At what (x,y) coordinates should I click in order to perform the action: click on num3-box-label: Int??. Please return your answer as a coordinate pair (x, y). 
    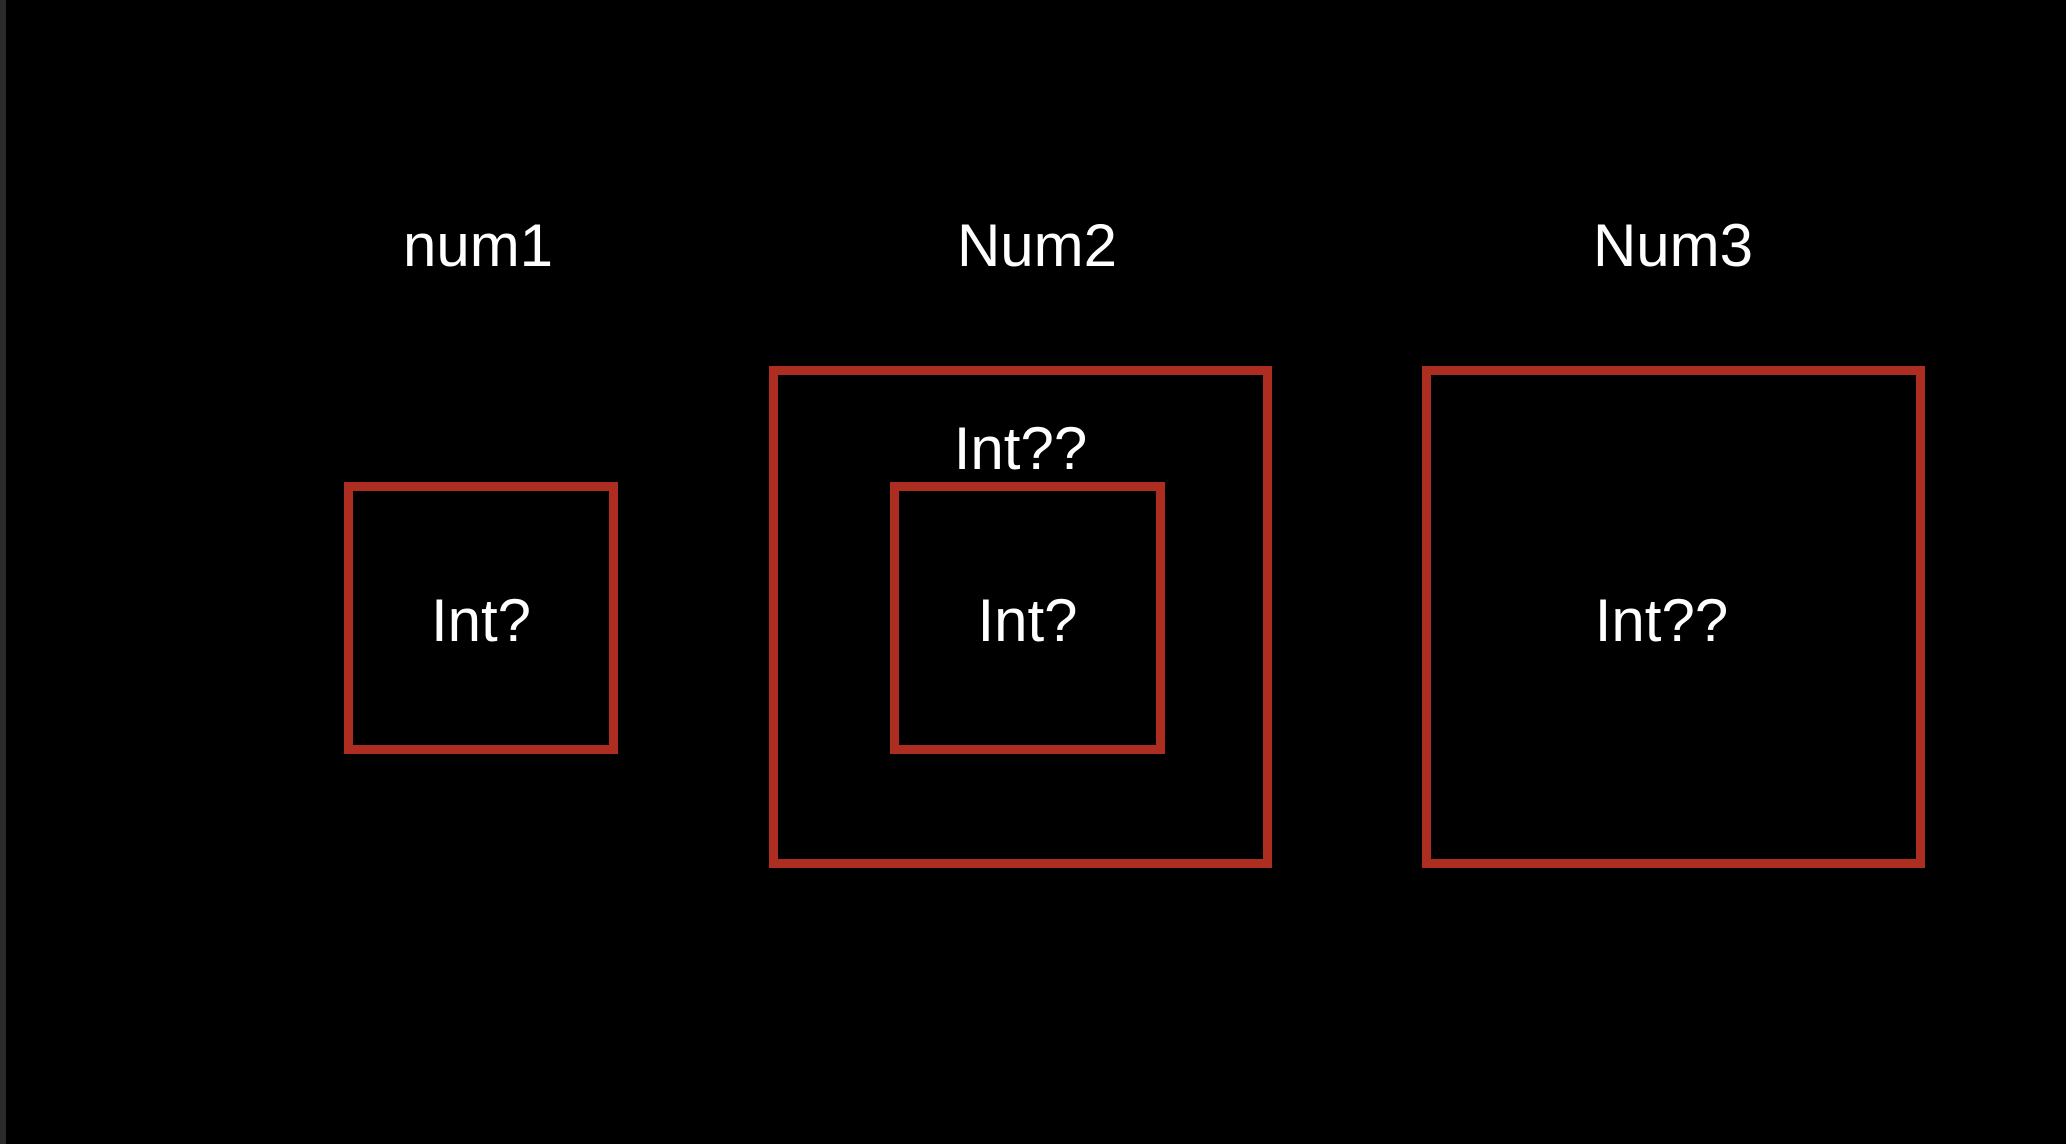
    Looking at the image, I should click on (1661, 620).